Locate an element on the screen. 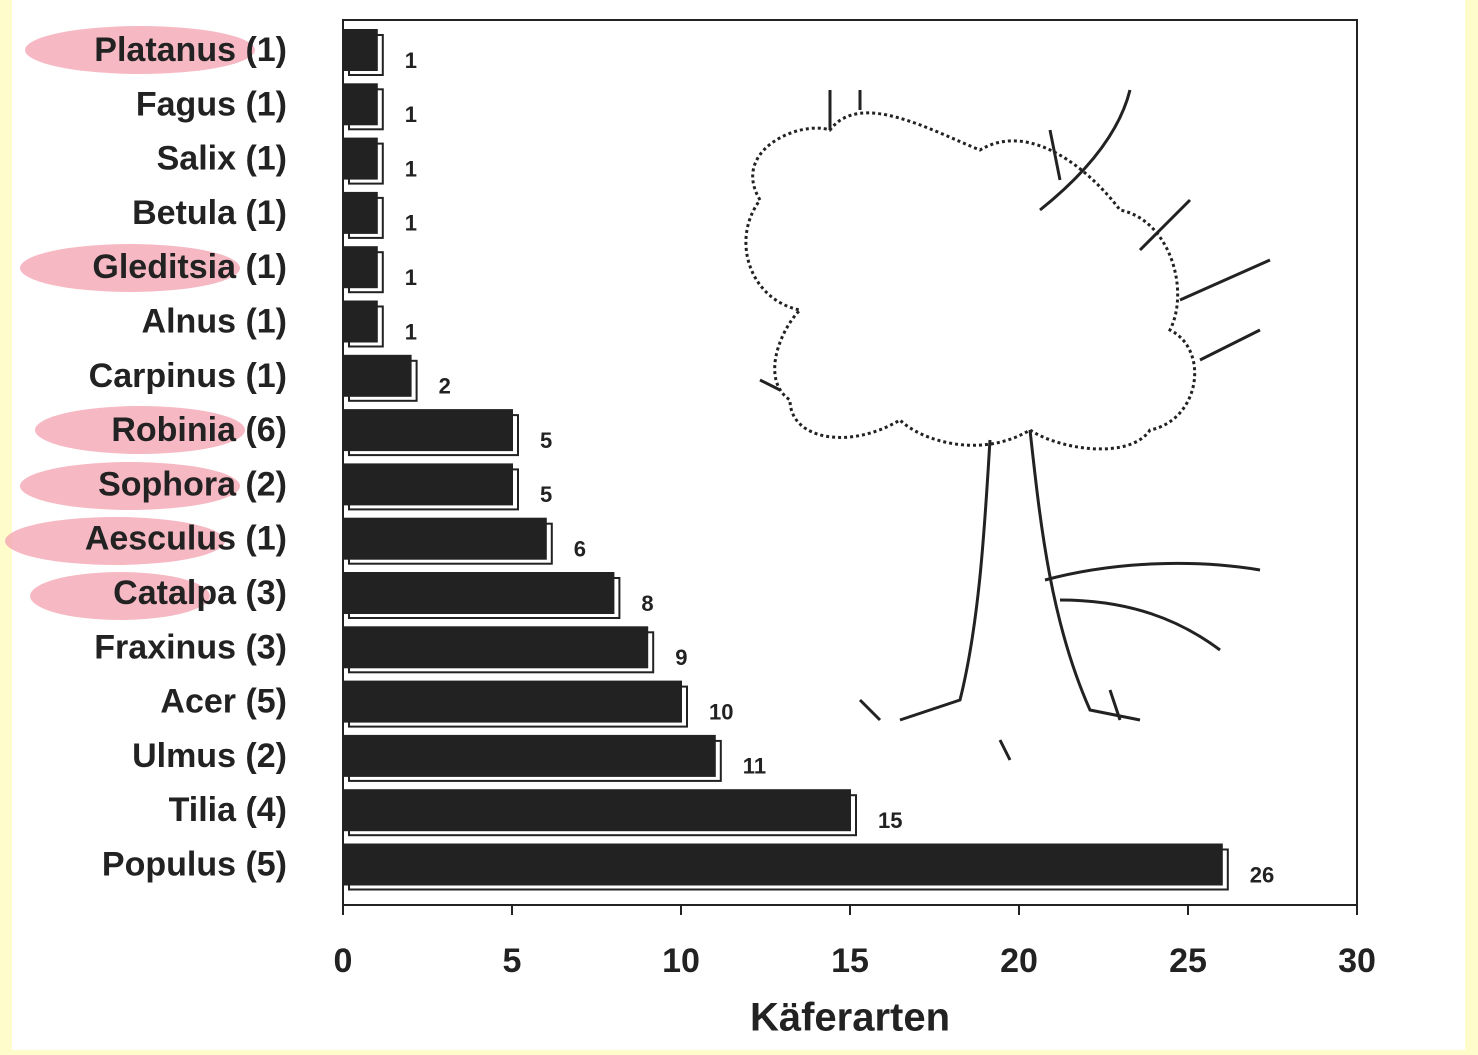 This screenshot has width=1478, height=1055. y-tick-label: Betula (1) is located at coordinates (209, 213).